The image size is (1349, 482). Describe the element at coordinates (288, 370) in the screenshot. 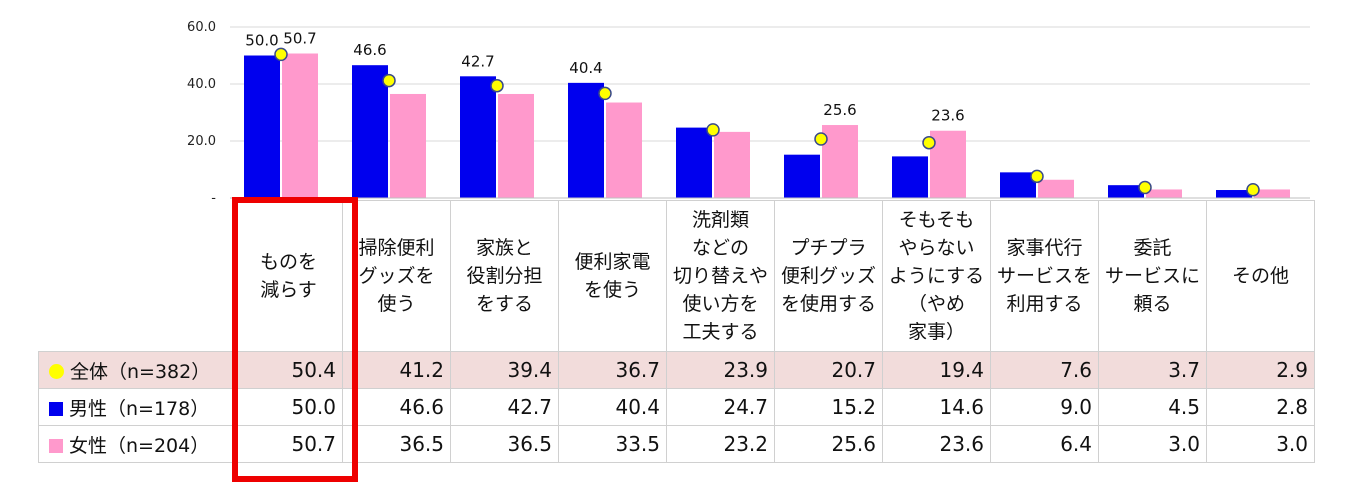

I see `table-cell: 50.4` at that location.